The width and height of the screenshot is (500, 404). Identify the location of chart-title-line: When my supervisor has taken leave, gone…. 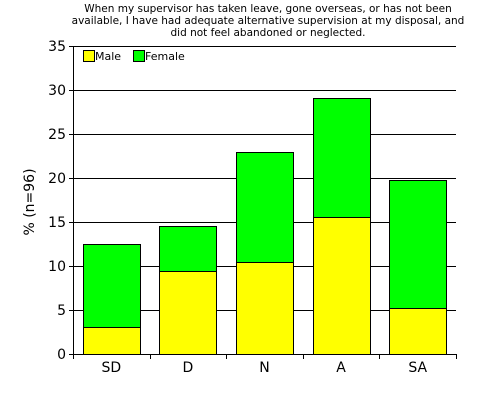
(268, 9).